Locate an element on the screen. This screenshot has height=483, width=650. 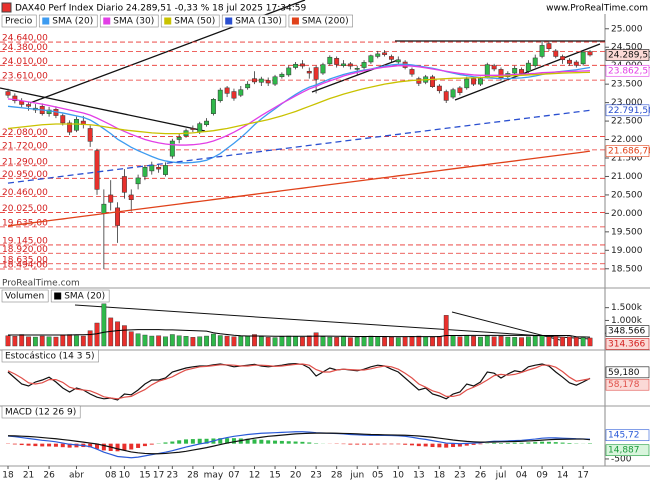
legend-label: SMA (50) is located at coordinates (194, 22).